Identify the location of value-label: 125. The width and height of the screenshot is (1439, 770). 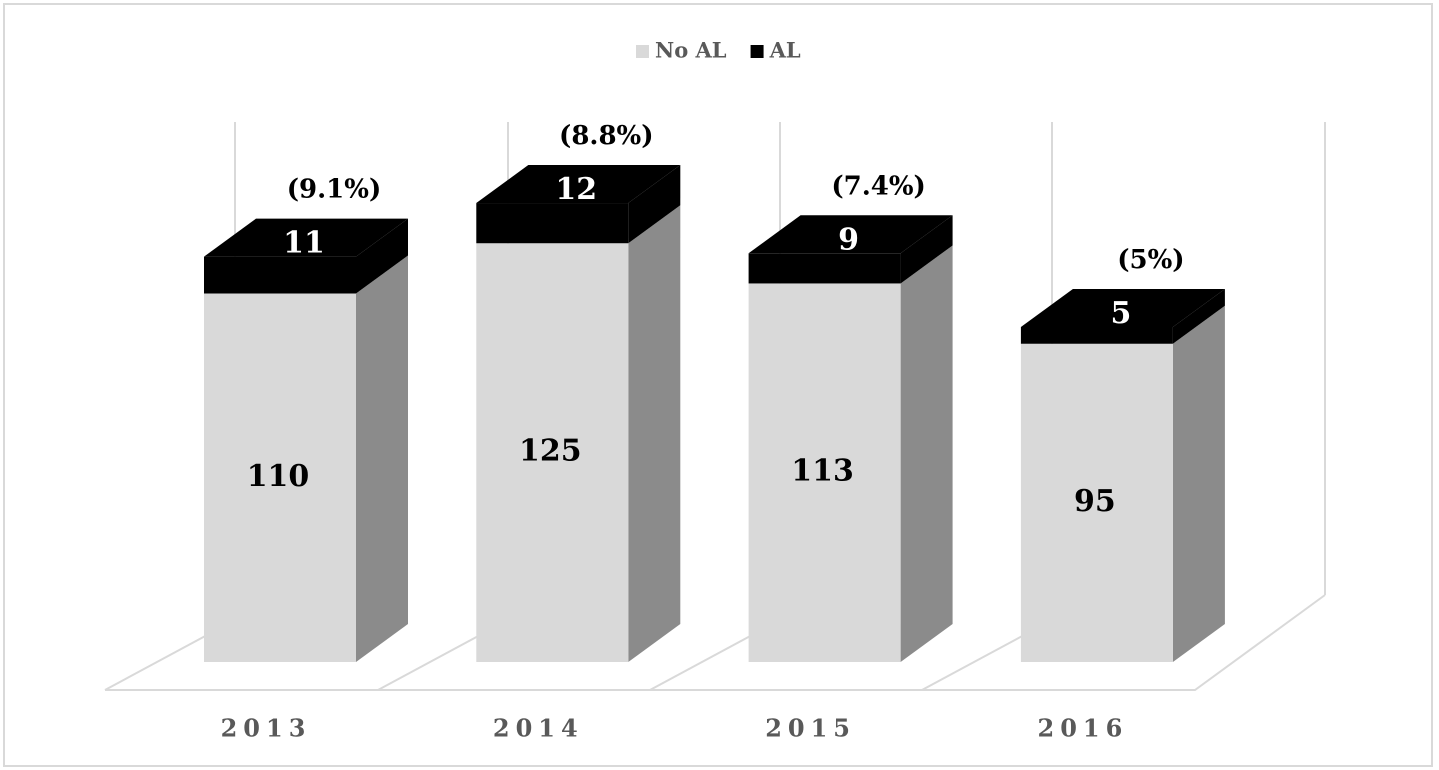
(550, 451).